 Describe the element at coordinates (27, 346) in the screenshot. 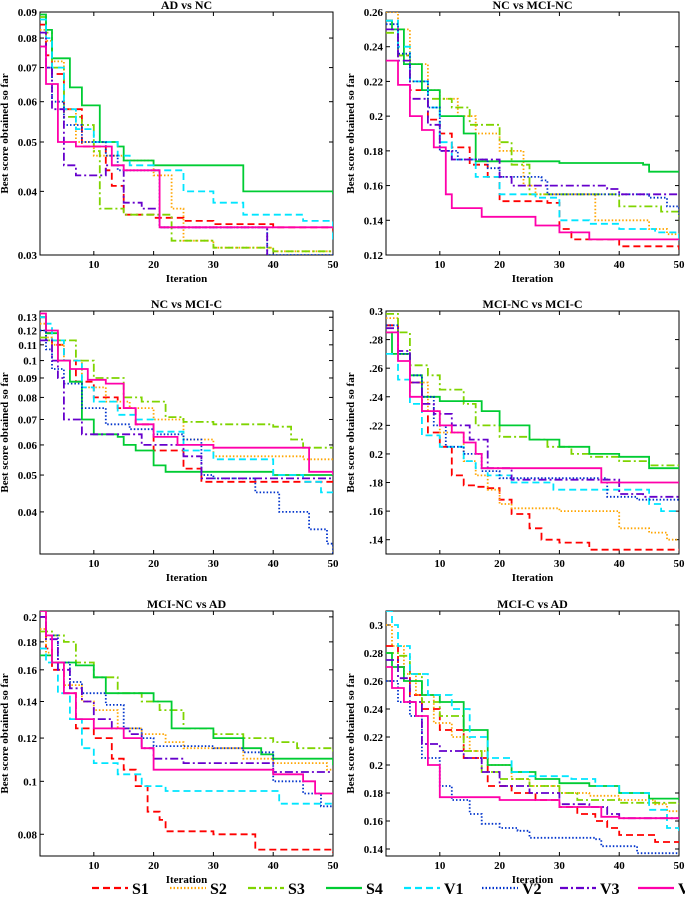

I see `y-tick-label: 0.11` at that location.